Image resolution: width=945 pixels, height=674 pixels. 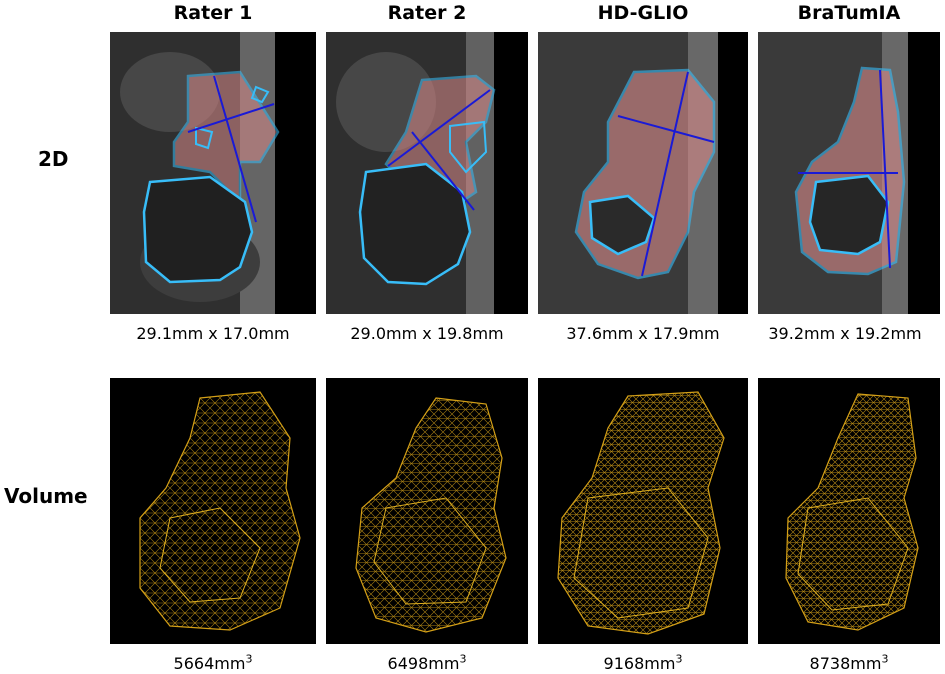 I want to click on volume-value-rater-2: 6498mm3, so click(x=427, y=662).